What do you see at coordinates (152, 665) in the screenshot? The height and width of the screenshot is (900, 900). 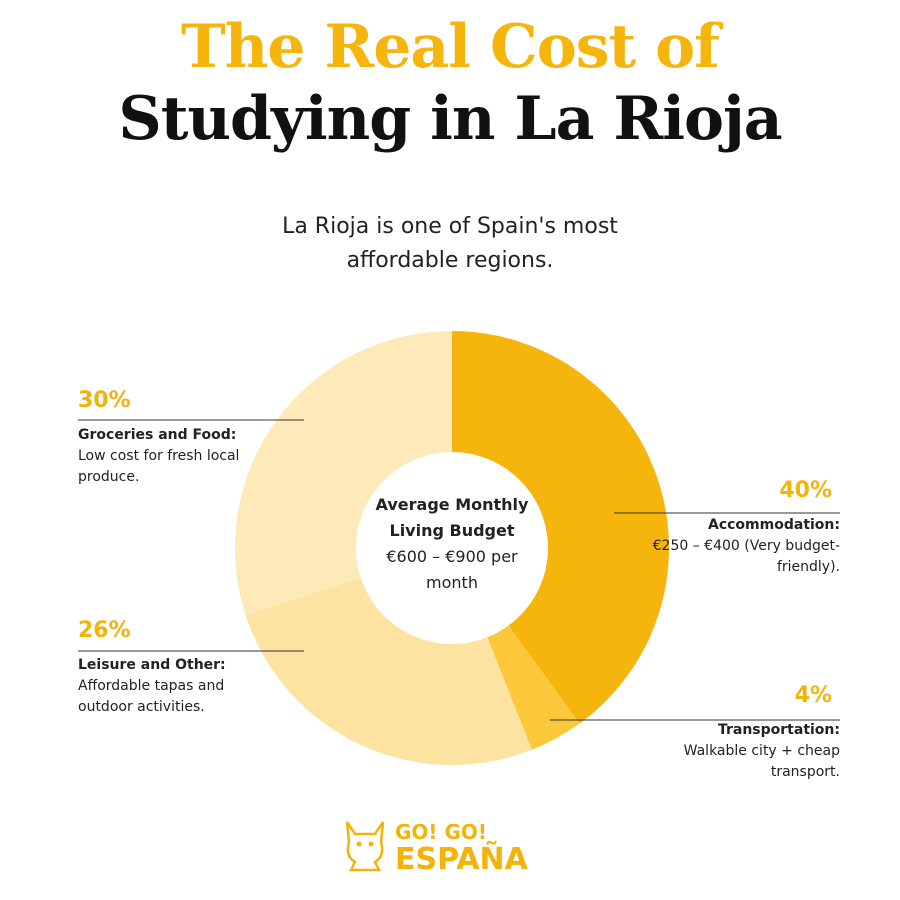 I see `category-label: Leisure and Other:` at bounding box center [152, 665].